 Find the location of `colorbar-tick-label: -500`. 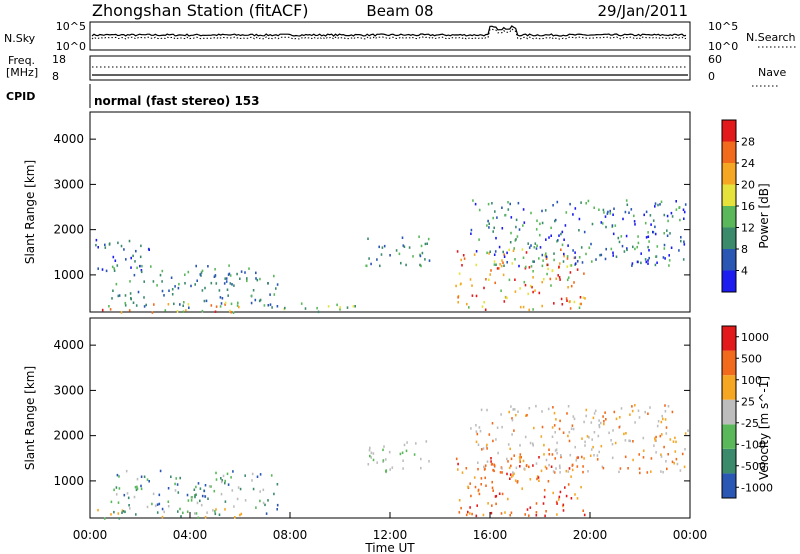

colorbar-tick-label: -500 is located at coordinates (753, 466).